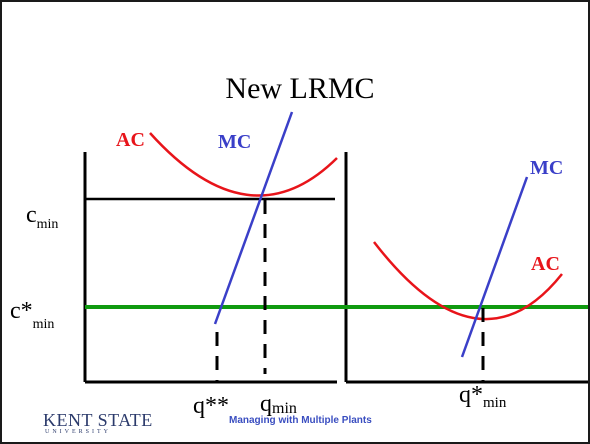 The height and width of the screenshot is (444, 590). I want to click on kent-state-logo: KENT STATE UNIVERSITY, so click(98, 423).